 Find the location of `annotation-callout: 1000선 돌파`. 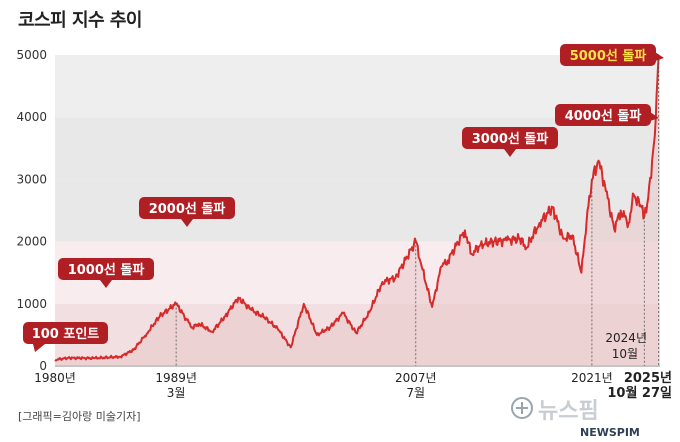

annotation-callout: 1000선 돌파 is located at coordinates (106, 273).